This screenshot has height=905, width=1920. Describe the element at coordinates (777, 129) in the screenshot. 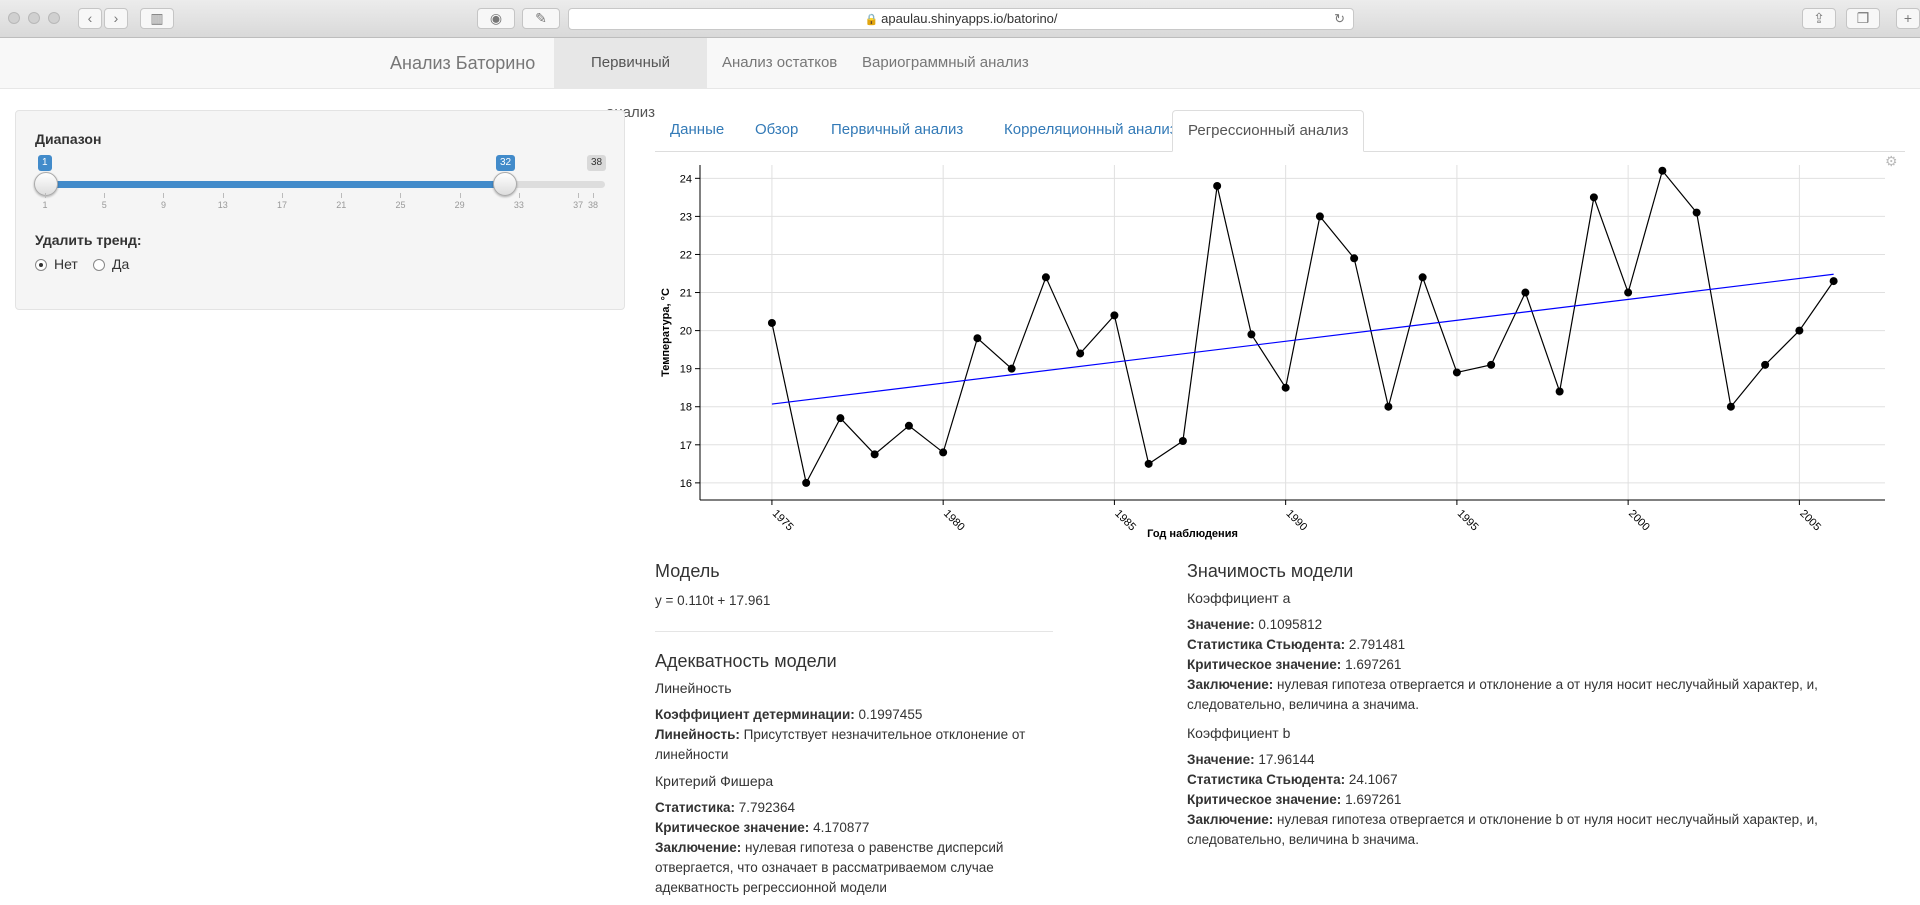

I see `tab-overview: Обзор` at that location.